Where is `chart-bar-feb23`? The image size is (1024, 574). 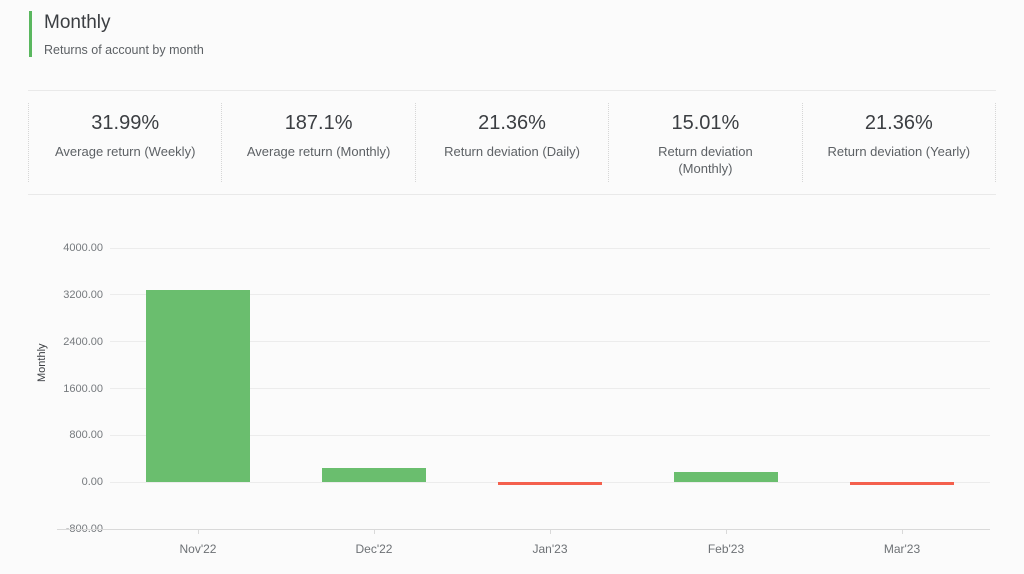
chart-bar-feb23 is located at coordinates (726, 477).